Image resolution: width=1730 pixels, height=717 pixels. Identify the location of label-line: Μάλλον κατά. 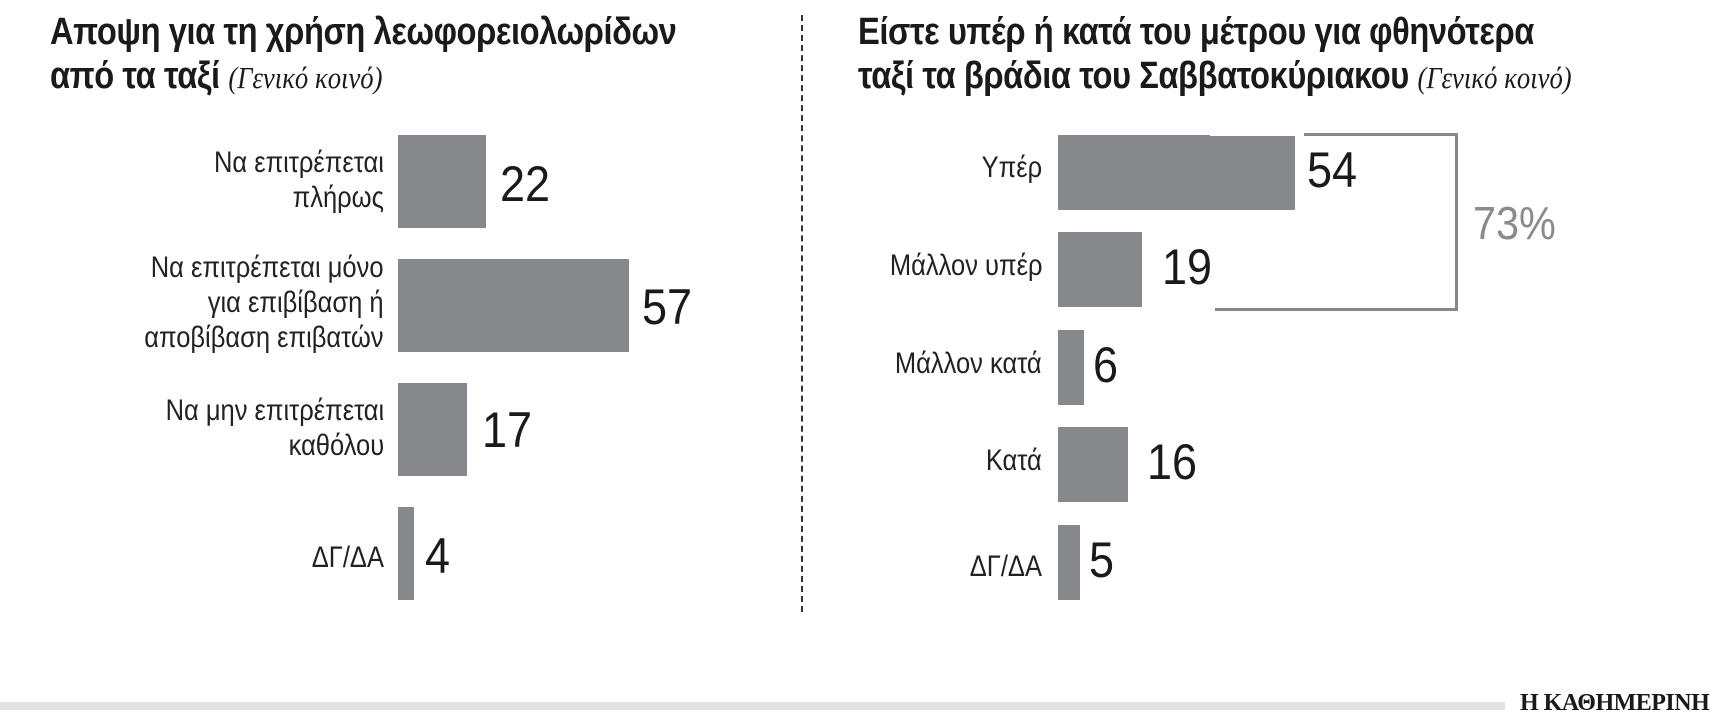
(968, 363).